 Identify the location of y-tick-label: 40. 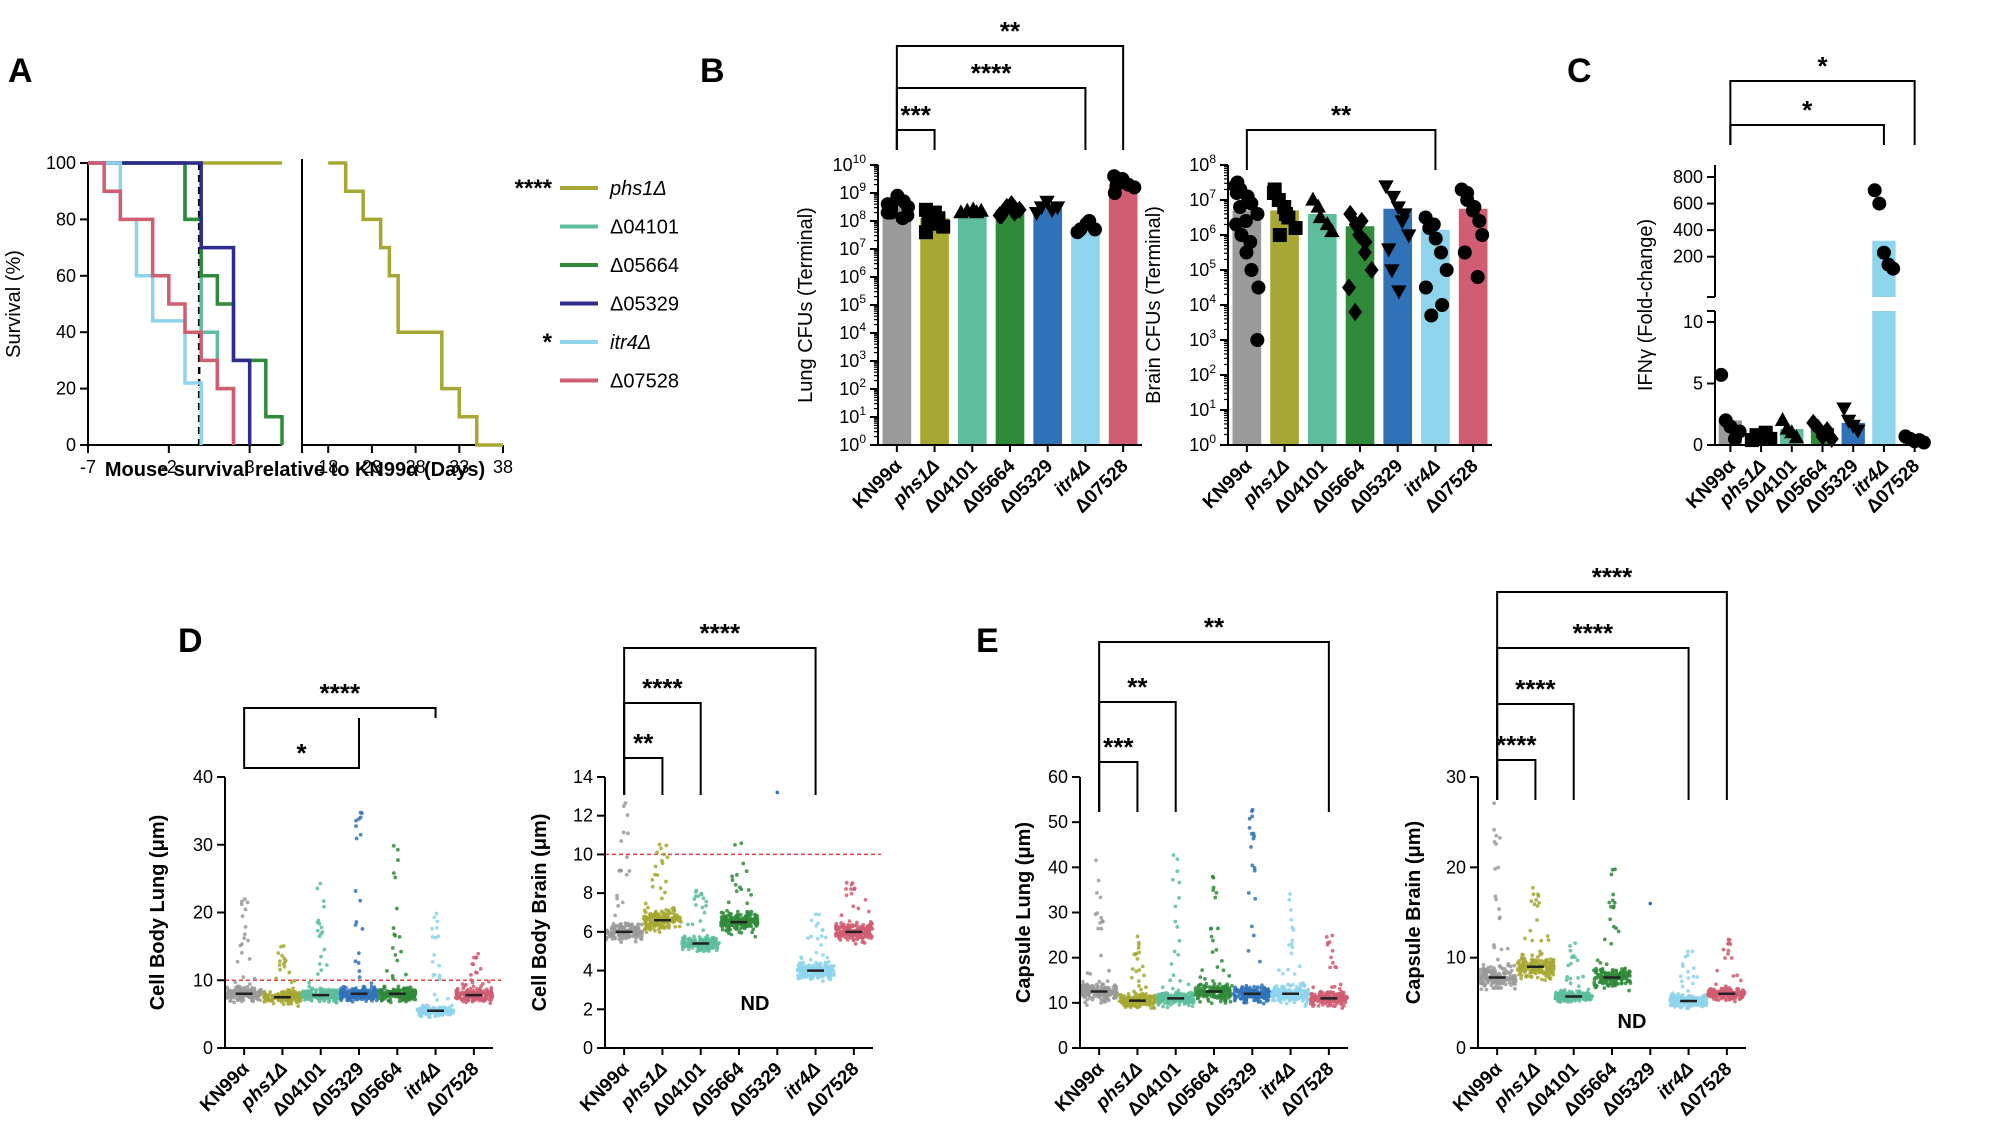
(66, 332).